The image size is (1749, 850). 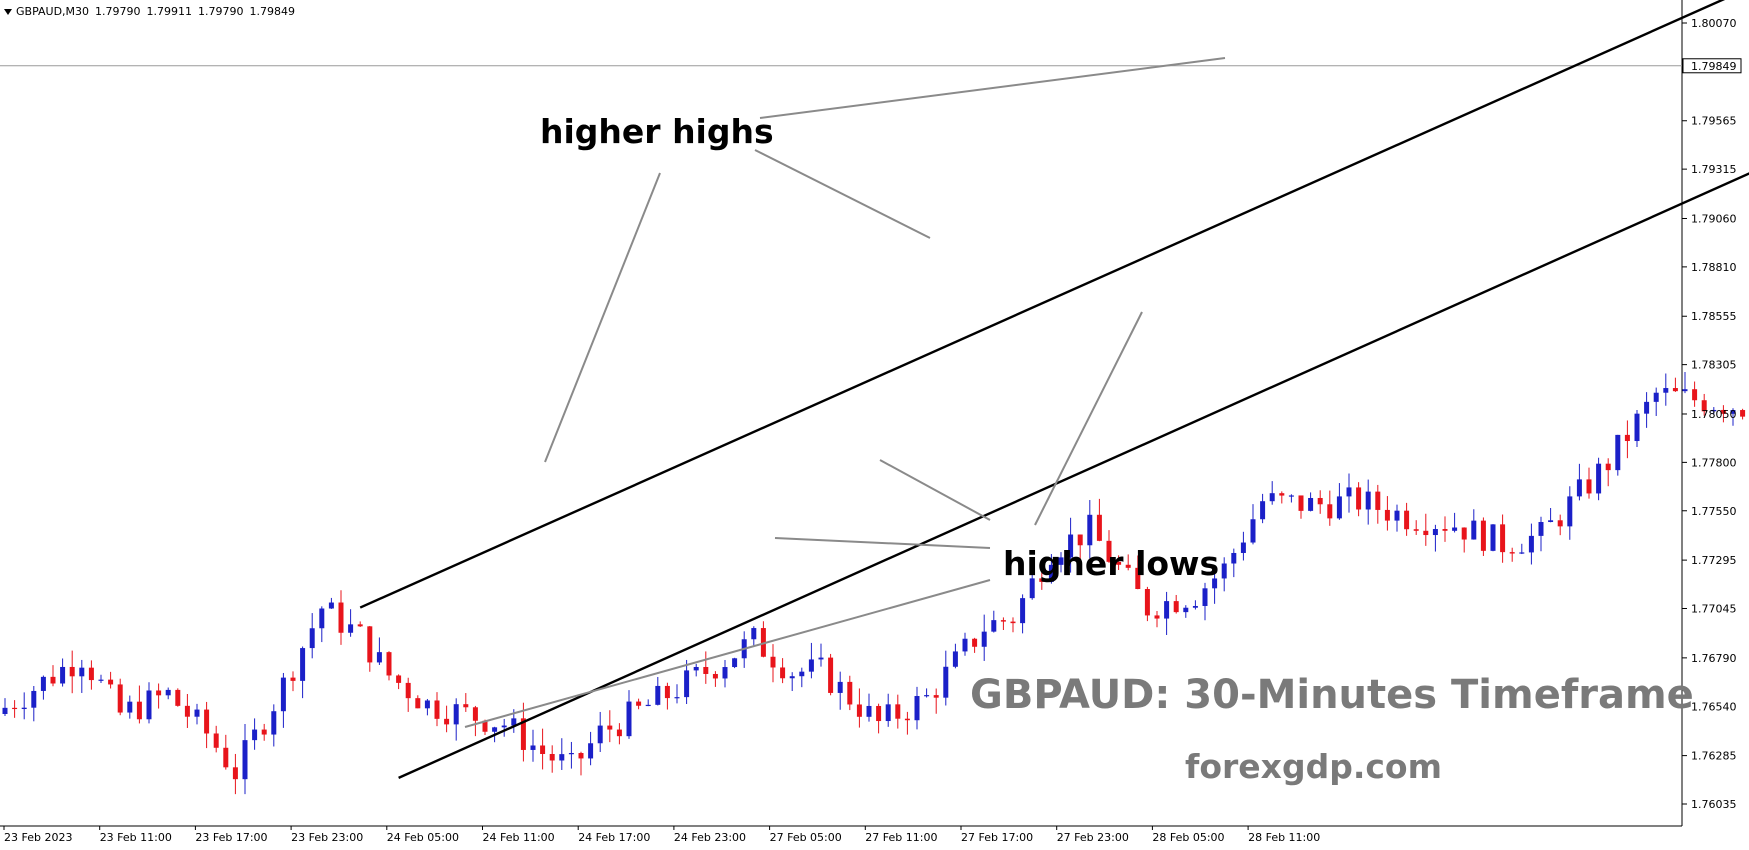 What do you see at coordinates (1284, 837) in the screenshot?
I see `x-tick-label: 28 Feb 11:00` at bounding box center [1284, 837].